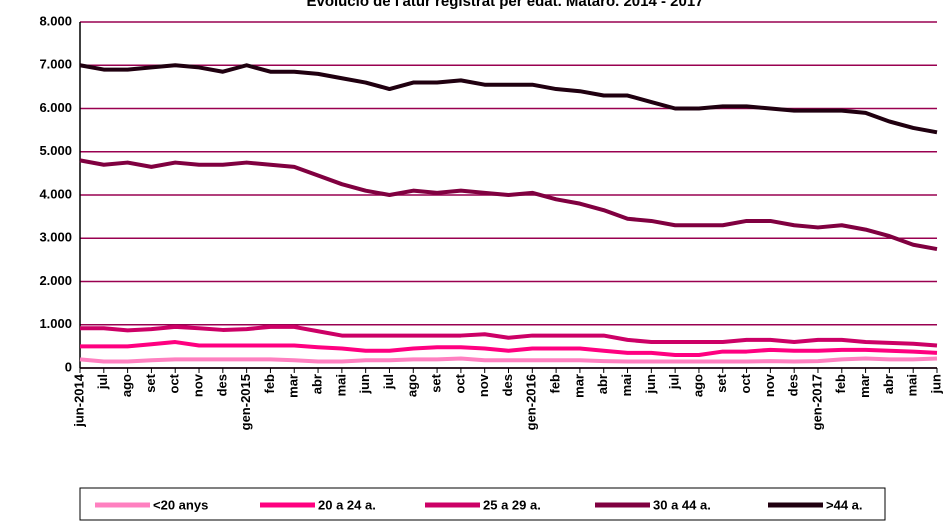 The height and width of the screenshot is (521, 944). What do you see at coordinates (482, 504) in the screenshot?
I see `legend-box` at bounding box center [482, 504].